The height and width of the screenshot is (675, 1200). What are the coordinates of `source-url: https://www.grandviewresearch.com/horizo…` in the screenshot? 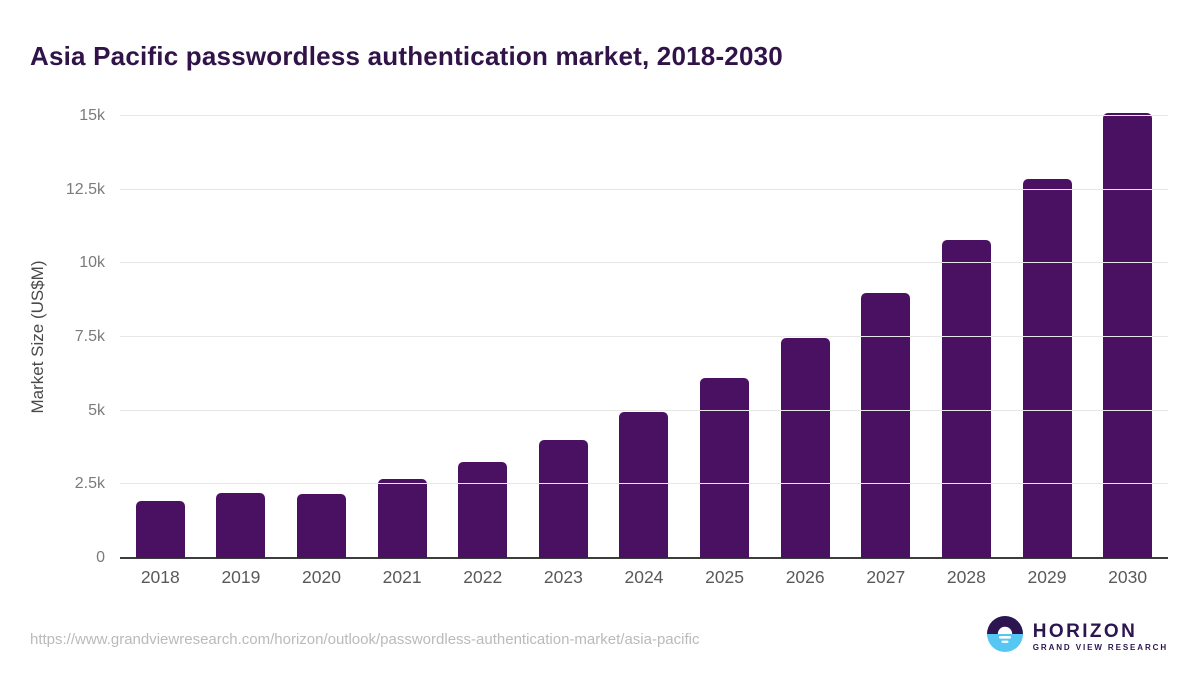 It's located at (365, 639).